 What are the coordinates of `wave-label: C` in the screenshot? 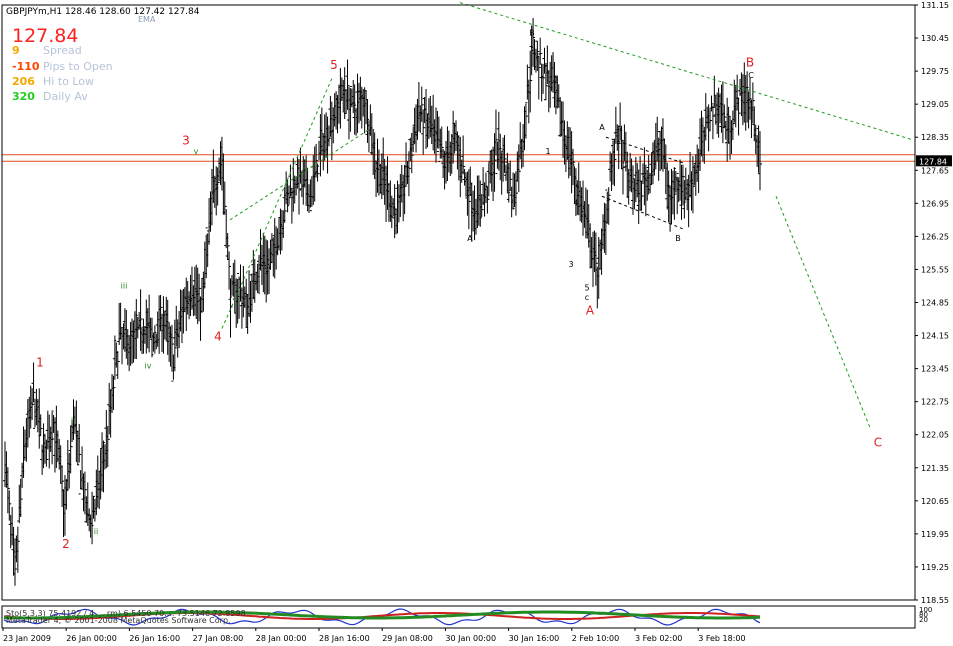 It's located at (878, 443).